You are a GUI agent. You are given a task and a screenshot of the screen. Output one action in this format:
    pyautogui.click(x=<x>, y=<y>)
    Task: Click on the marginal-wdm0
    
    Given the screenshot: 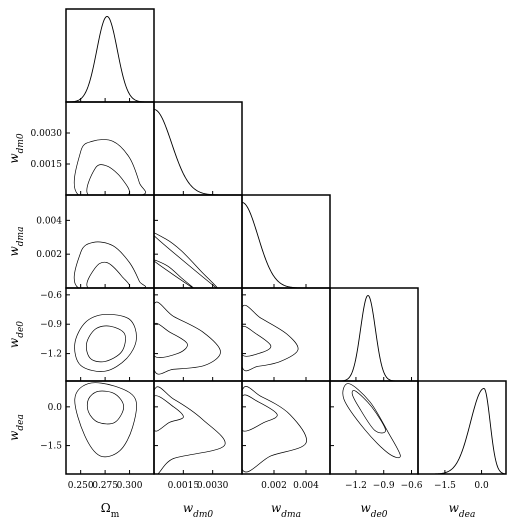 What is the action you would take?
    pyautogui.click(x=197, y=152)
    